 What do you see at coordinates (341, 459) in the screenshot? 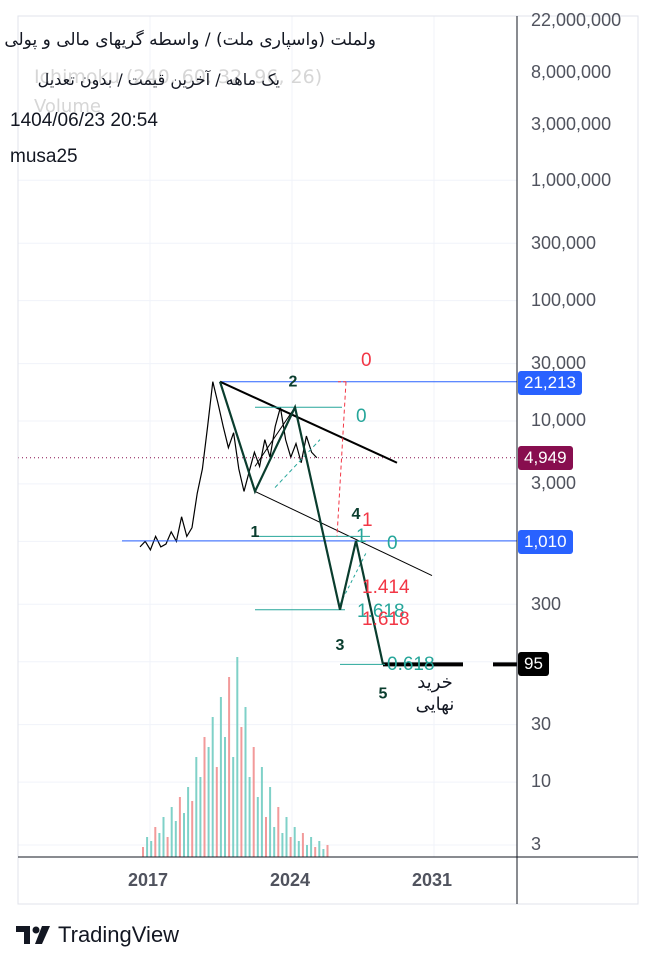
I see `fib-connector` at bounding box center [341, 459].